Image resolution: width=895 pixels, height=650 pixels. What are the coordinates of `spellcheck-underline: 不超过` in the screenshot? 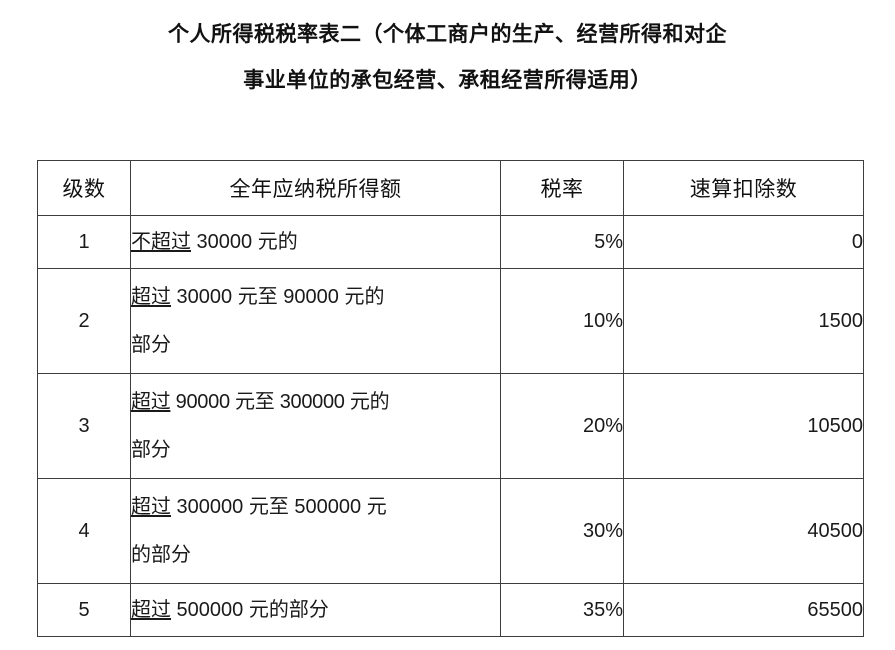 It's located at (161, 242).